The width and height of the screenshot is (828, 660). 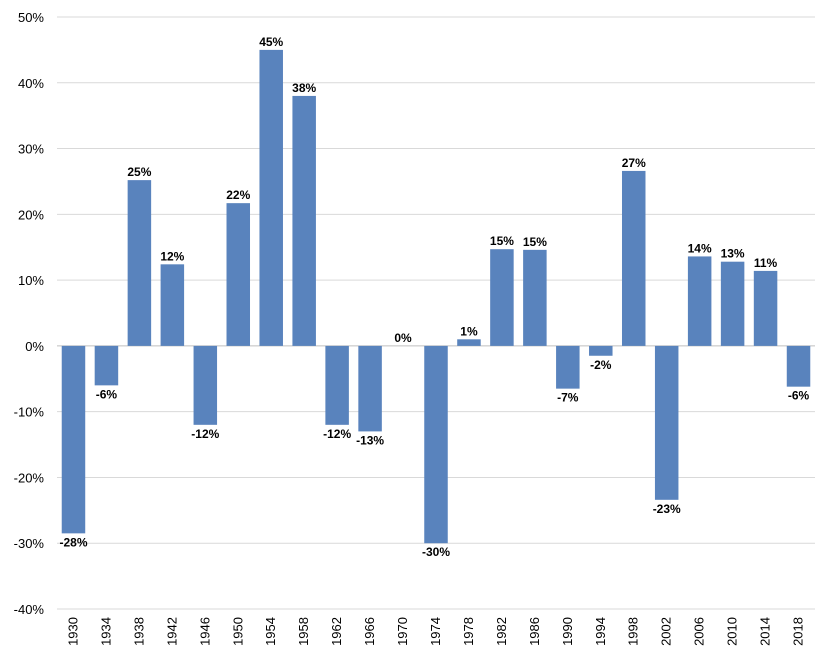 I want to click on data-label: -2%, so click(x=601, y=365).